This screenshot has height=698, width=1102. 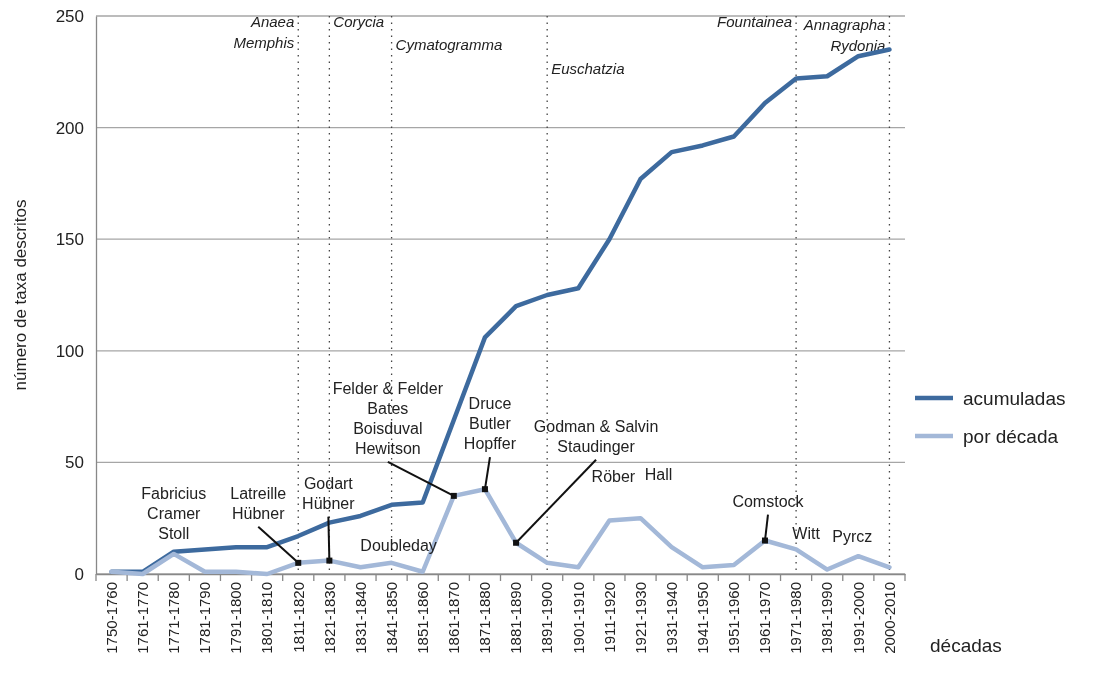 I want to click on x-tick-label: 1871-1880, so click(x=485, y=618).